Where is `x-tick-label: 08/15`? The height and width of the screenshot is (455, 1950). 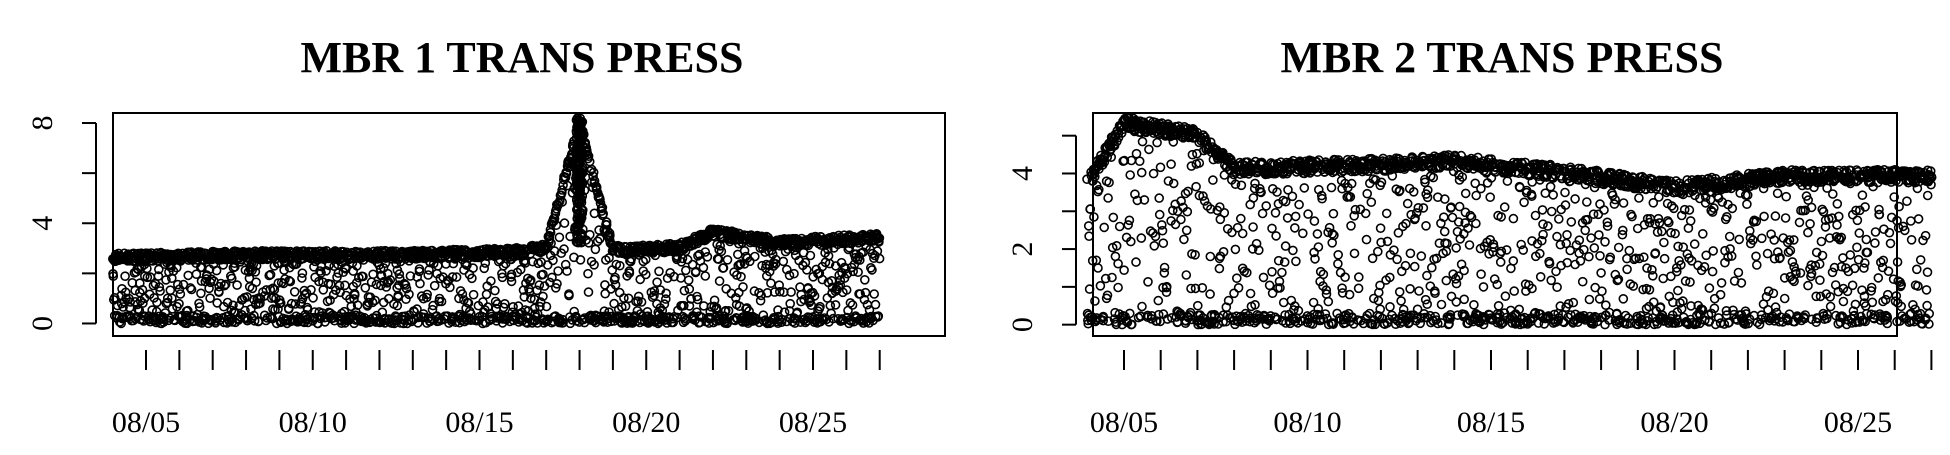 x-tick-label: 08/15 is located at coordinates (479, 422).